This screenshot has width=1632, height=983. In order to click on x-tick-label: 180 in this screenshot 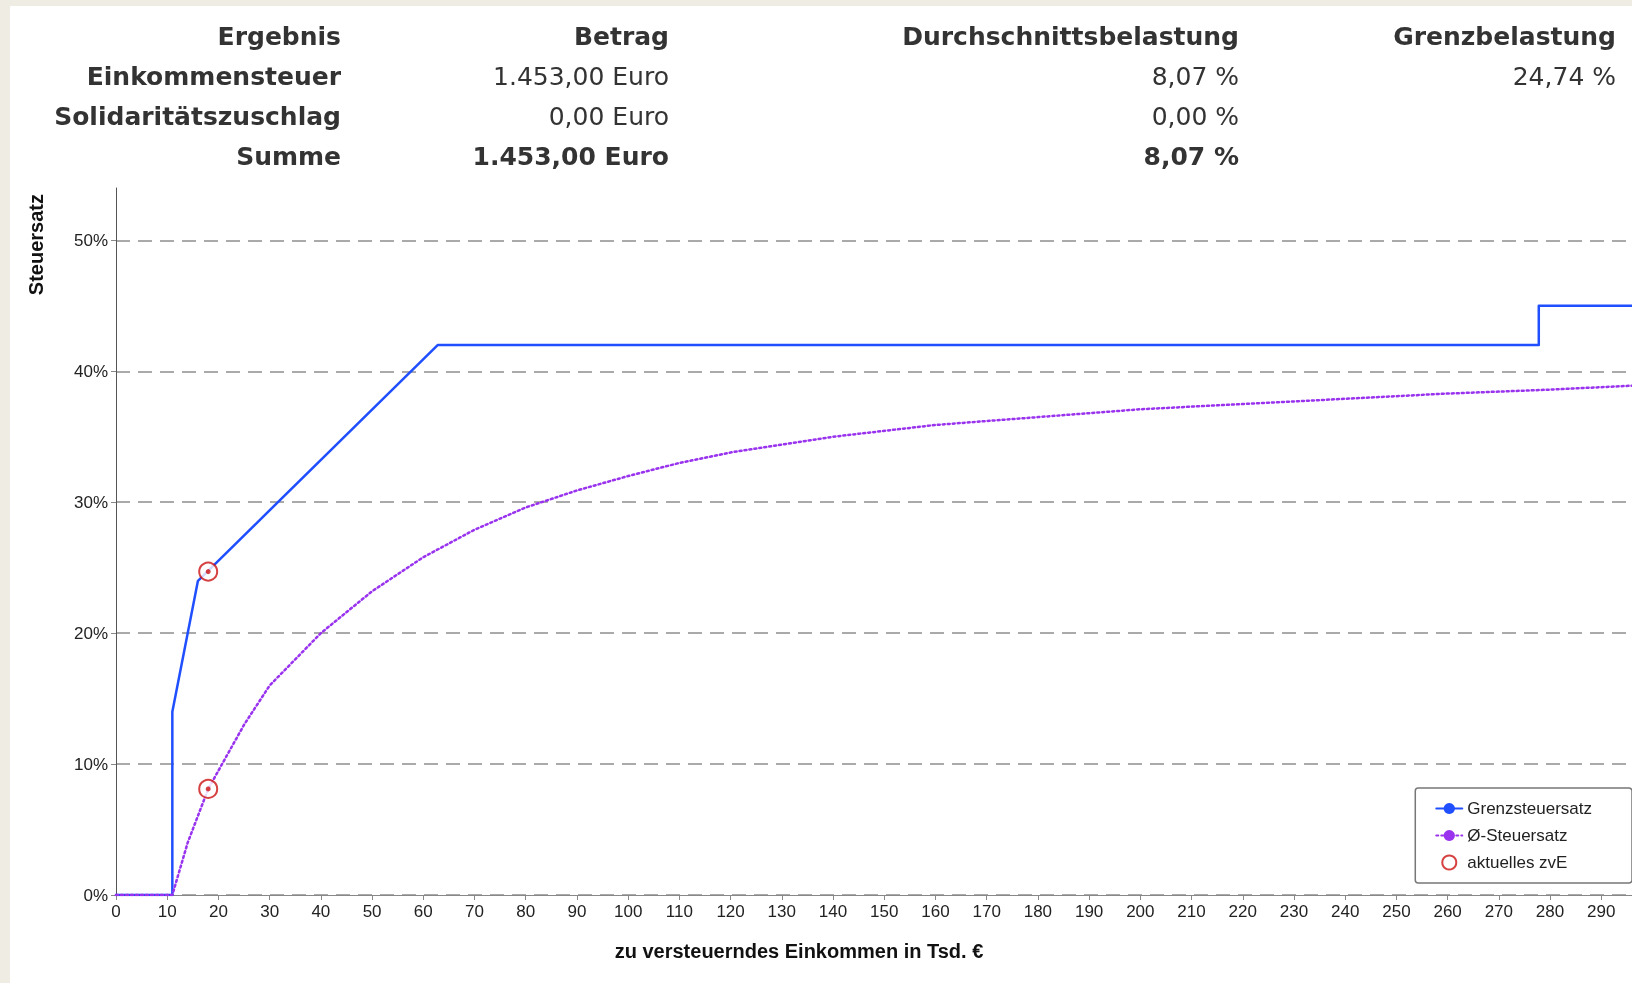, I will do `click(1038, 911)`.